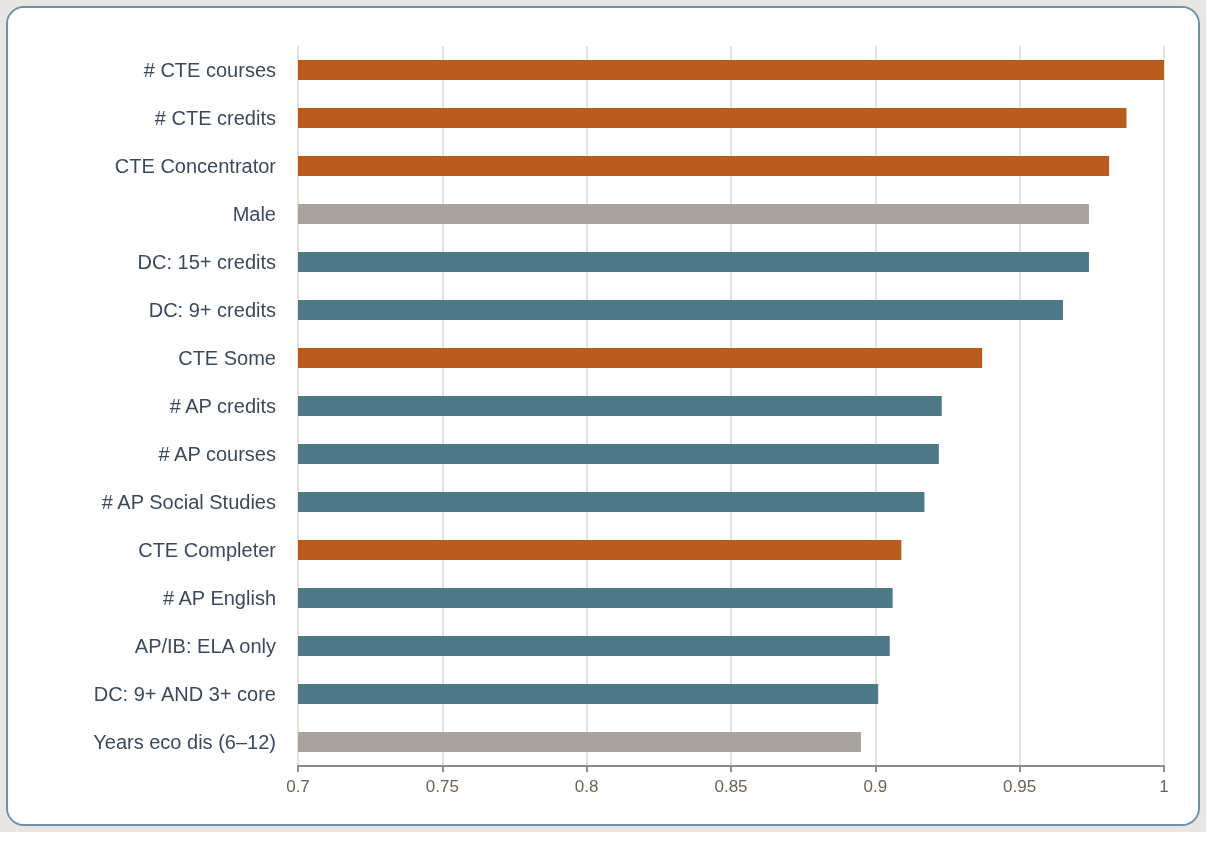 This screenshot has width=1222, height=848. What do you see at coordinates (215, 118) in the screenshot?
I see `y-tick-label: # CTE credits` at bounding box center [215, 118].